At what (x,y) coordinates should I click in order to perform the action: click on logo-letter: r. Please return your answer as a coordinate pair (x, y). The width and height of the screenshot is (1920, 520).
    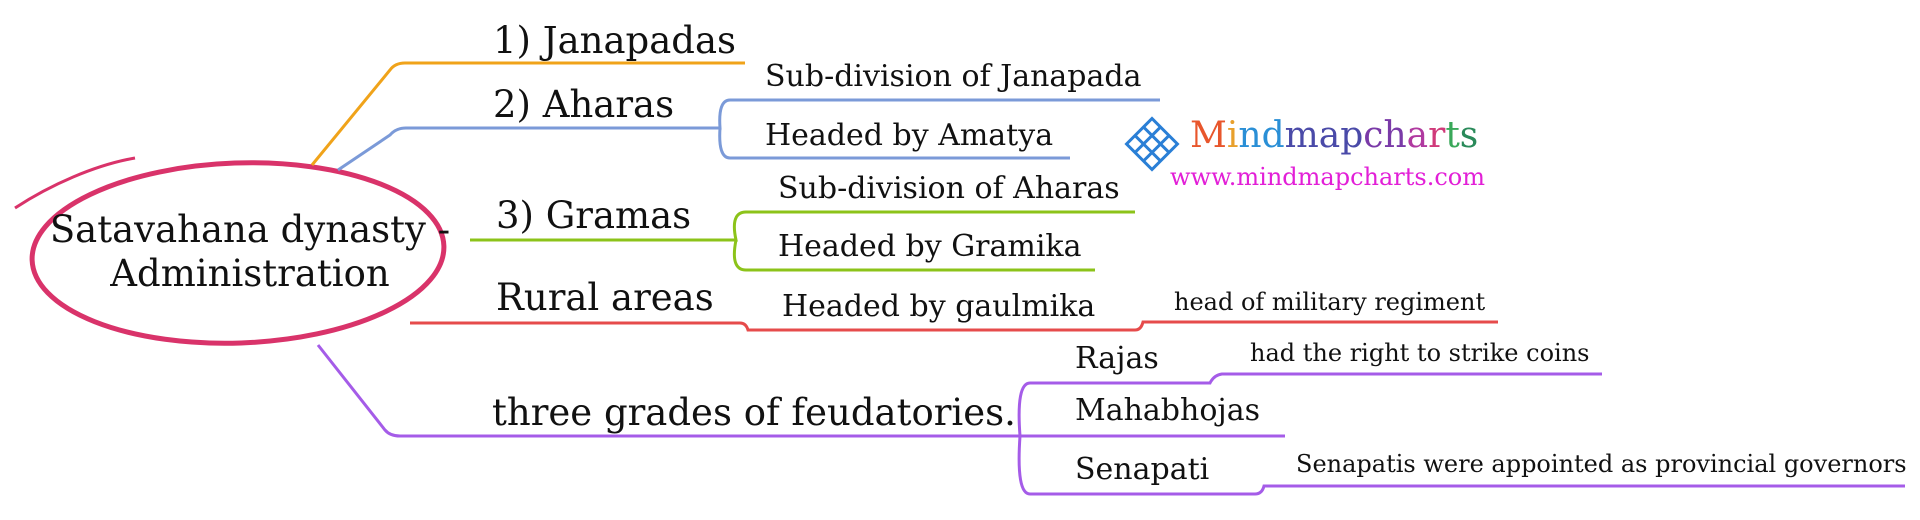
    Looking at the image, I should click on (1437, 135).